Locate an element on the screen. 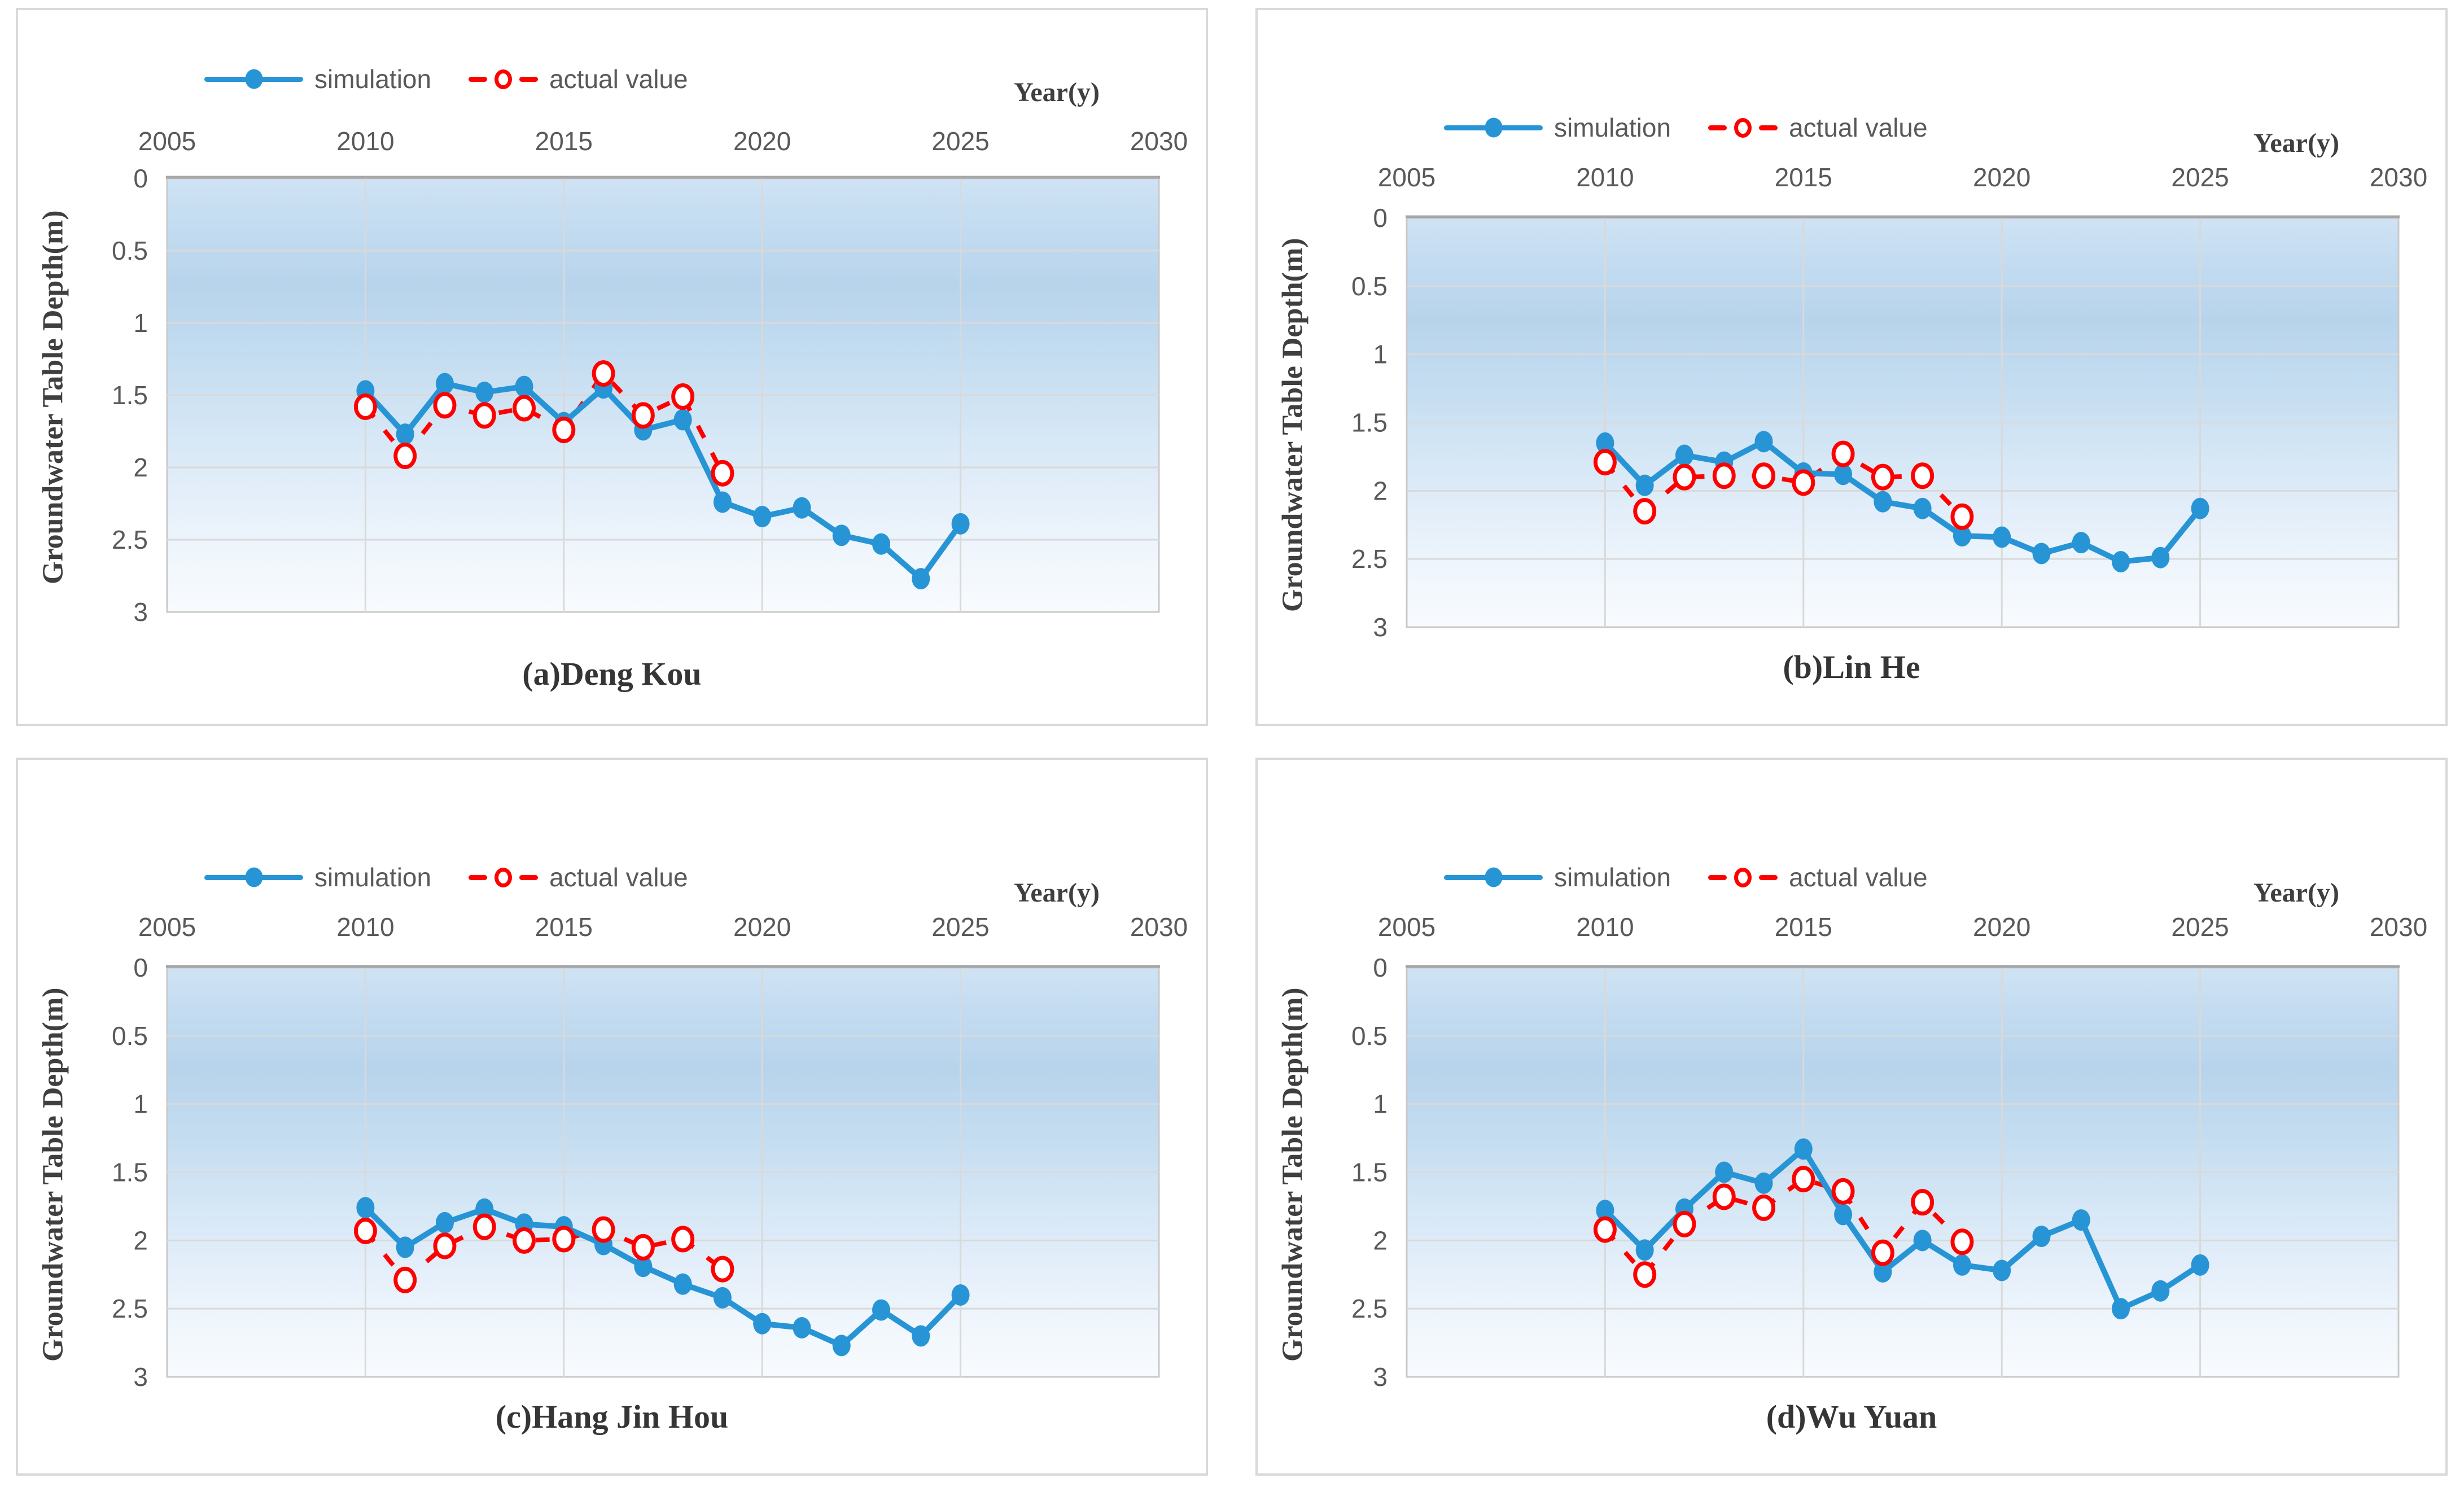 The width and height of the screenshot is (2464, 1496). simulation-marker-dot-icon is located at coordinates (1493, 877).